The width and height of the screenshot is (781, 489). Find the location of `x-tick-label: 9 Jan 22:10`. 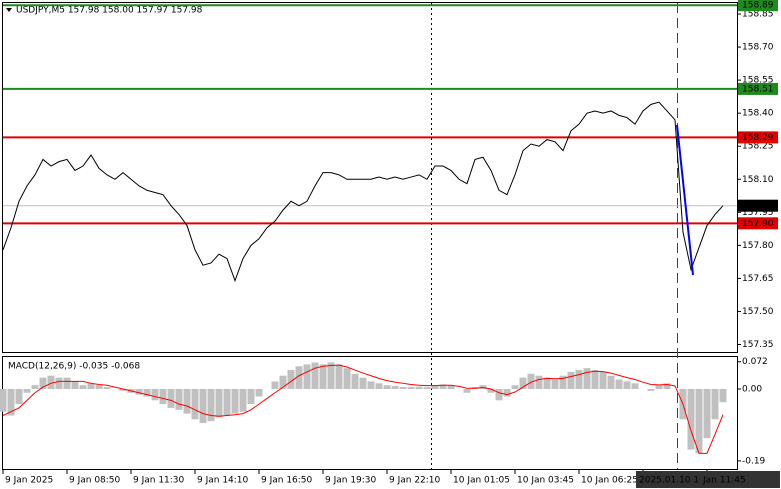

x-tick-label: 9 Jan 22:10 is located at coordinates (415, 481).